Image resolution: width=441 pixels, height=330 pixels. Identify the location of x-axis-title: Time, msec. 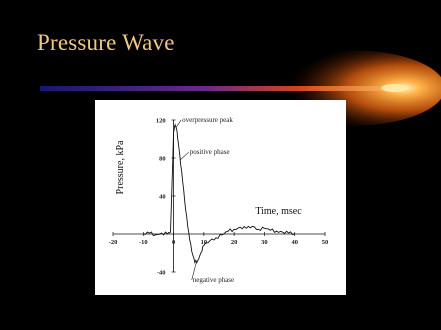
(278, 211).